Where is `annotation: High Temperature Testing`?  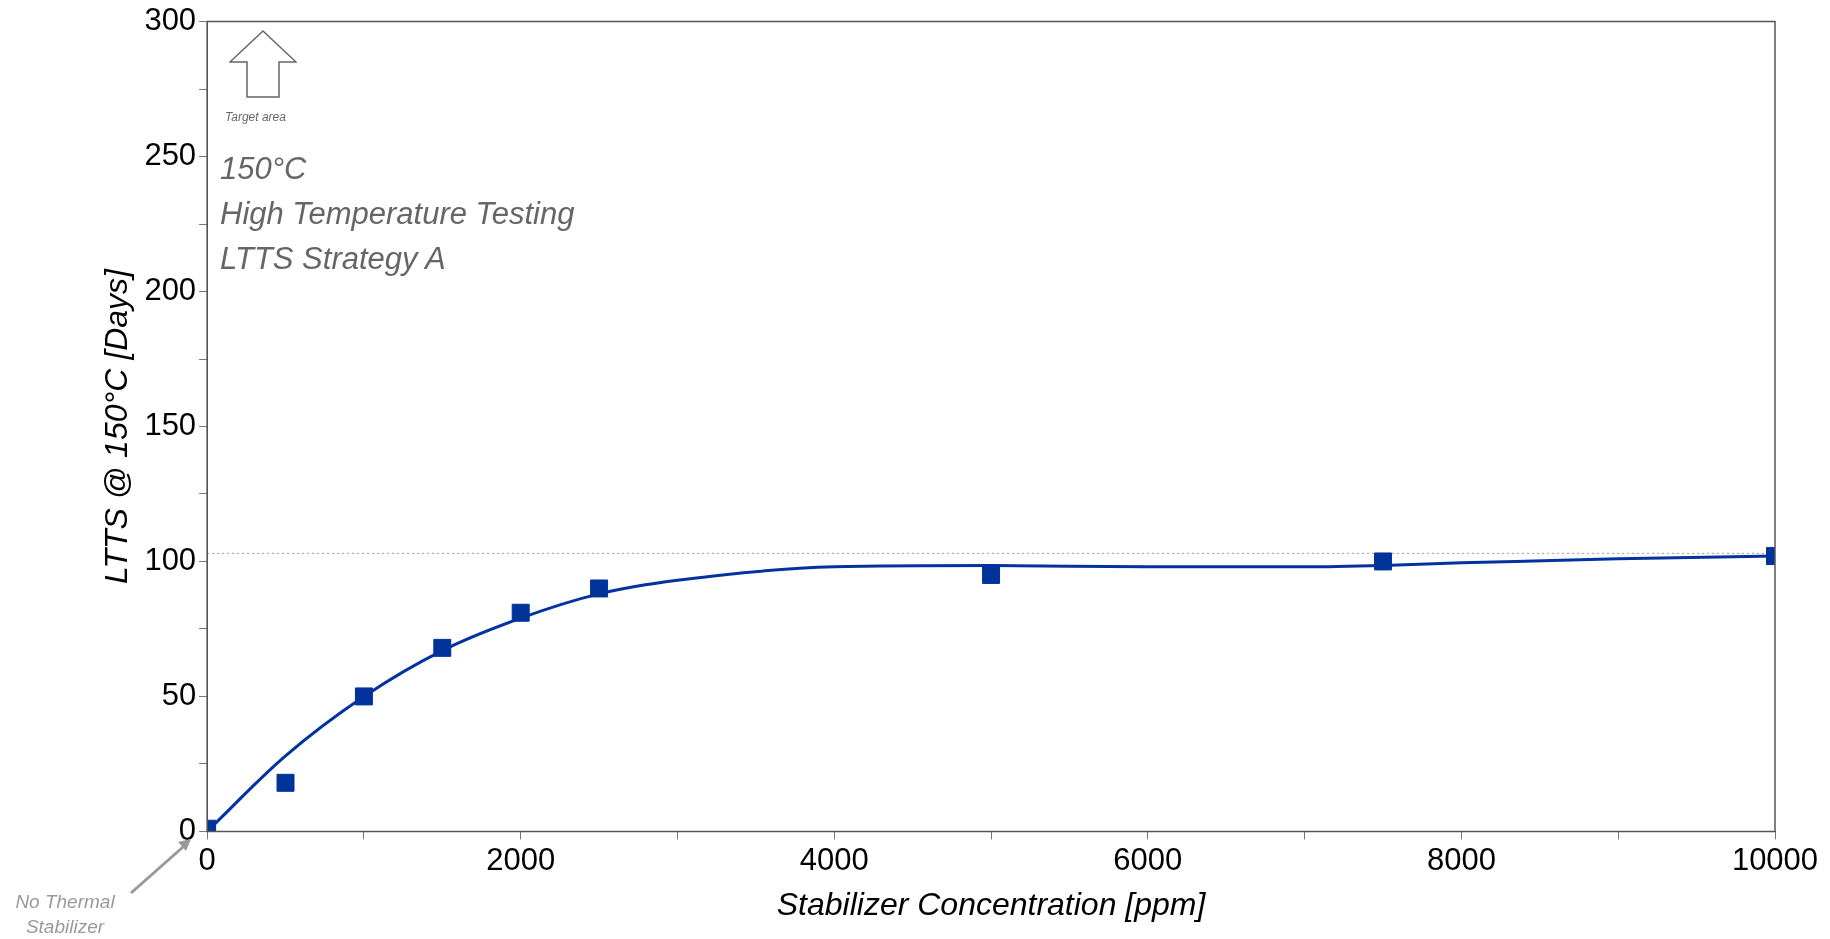
annotation: High Temperature Testing is located at coordinates (397, 213).